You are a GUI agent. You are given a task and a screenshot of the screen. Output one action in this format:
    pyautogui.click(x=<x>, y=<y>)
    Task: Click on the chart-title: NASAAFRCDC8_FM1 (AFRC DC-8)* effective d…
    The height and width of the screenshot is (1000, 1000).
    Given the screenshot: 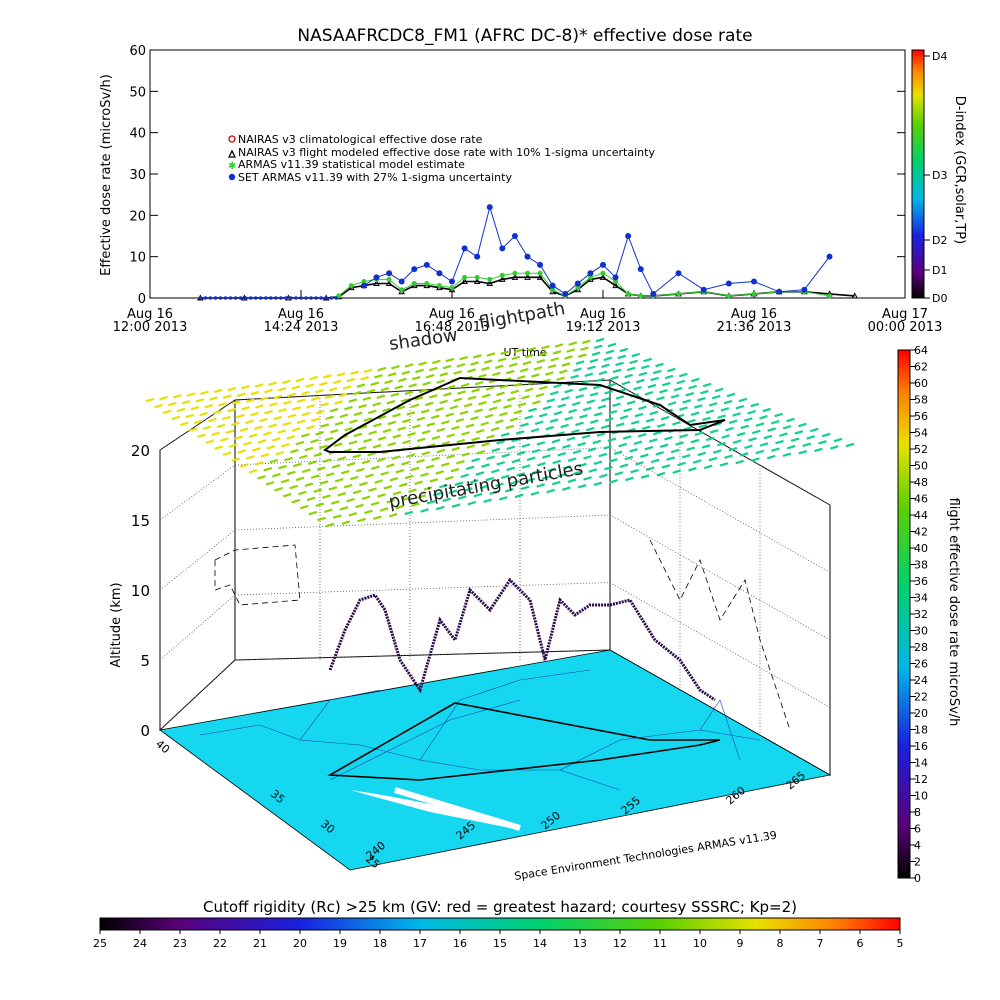 What is the action you would take?
    pyautogui.click(x=524, y=36)
    